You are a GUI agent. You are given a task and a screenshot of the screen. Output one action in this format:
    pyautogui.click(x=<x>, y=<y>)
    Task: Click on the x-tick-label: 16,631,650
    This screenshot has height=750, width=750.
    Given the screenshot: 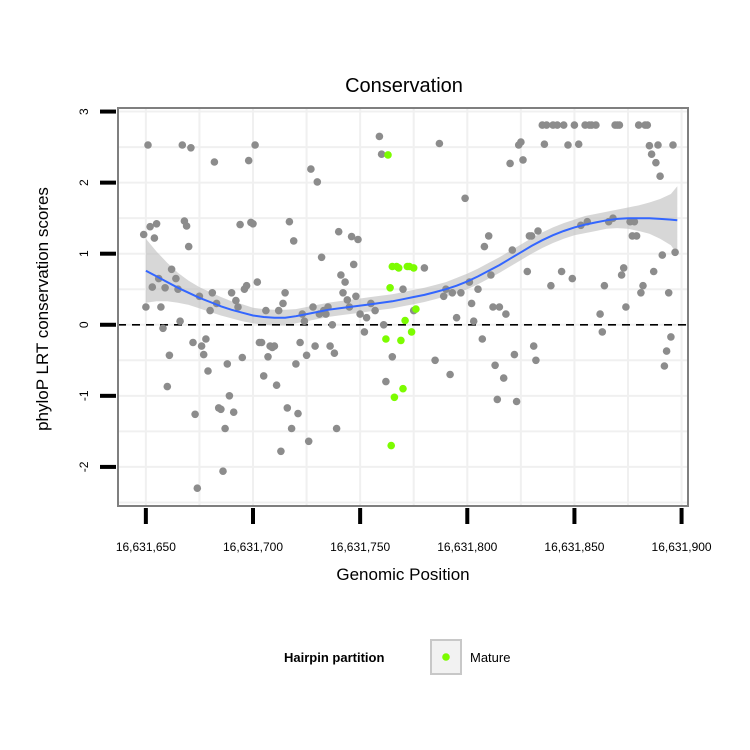 What is the action you would take?
    pyautogui.click(x=146, y=547)
    